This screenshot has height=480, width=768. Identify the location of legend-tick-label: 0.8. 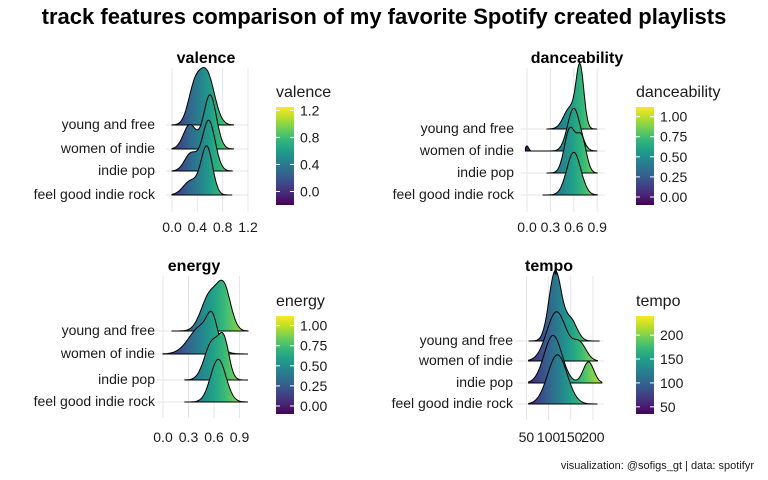
(310, 137).